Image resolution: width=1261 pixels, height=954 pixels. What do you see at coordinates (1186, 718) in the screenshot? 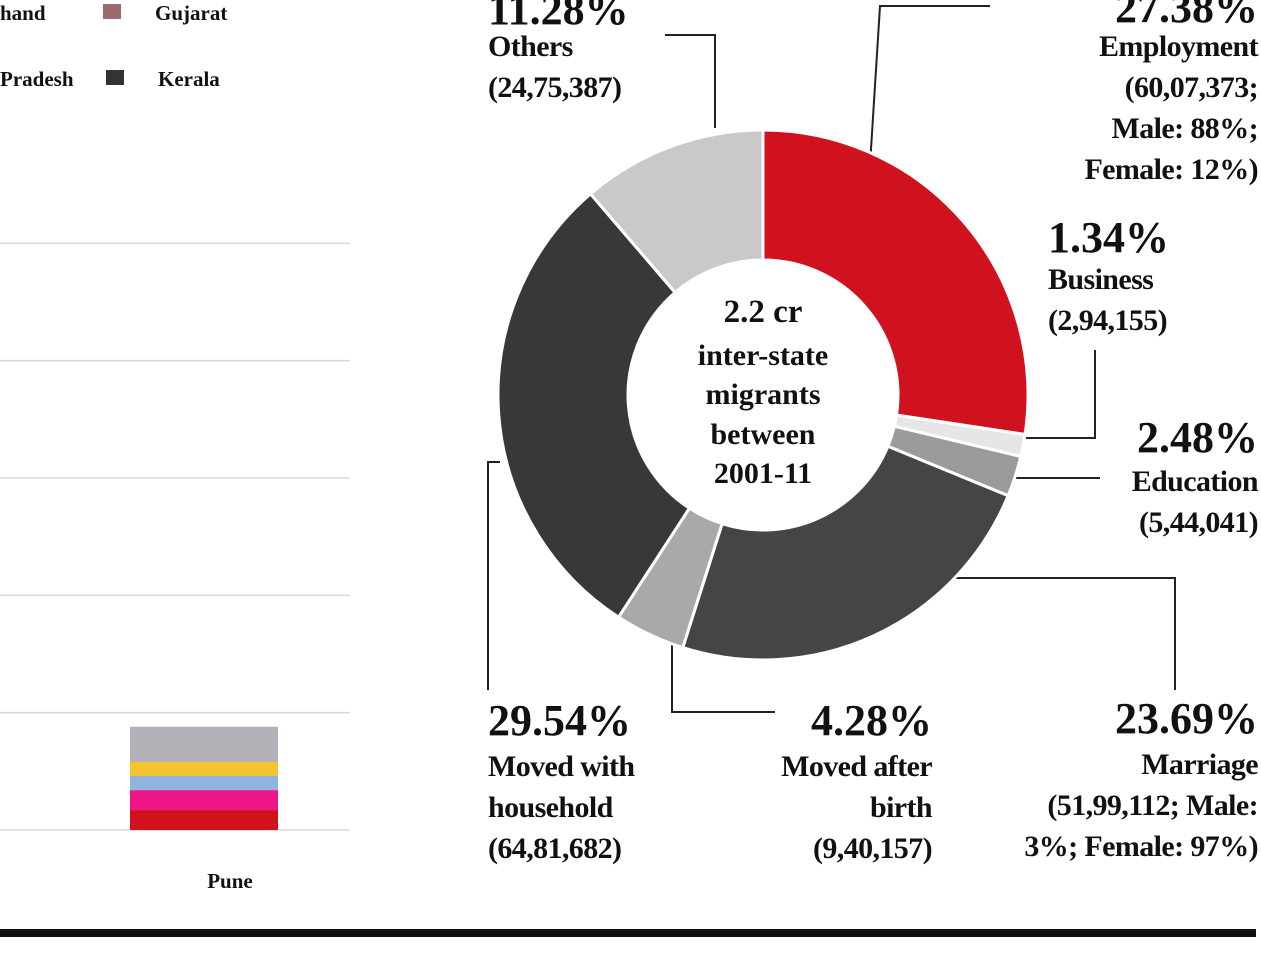
I see `value-label: 23.69%` at bounding box center [1186, 718].